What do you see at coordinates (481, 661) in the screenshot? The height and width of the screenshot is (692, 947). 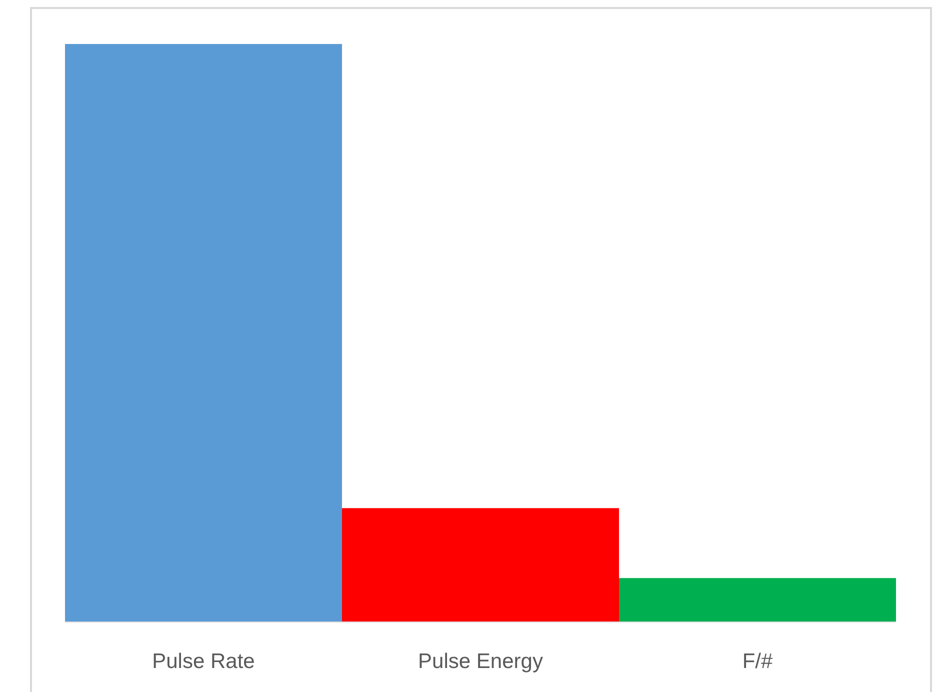 I see `x-tick-label: Pulse Energy` at bounding box center [481, 661].